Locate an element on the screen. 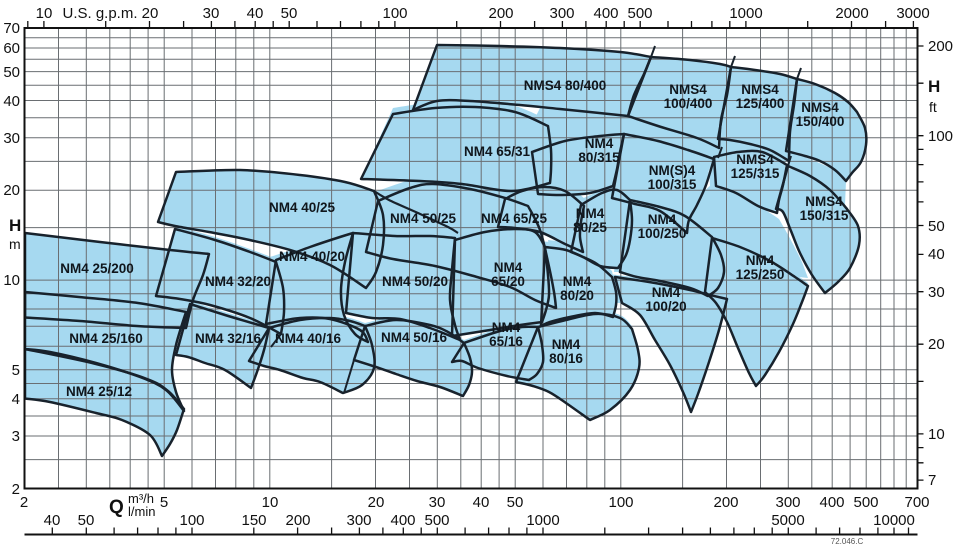 The width and height of the screenshot is (959, 549). svg-text: 80/20 is located at coordinates (577, 295).